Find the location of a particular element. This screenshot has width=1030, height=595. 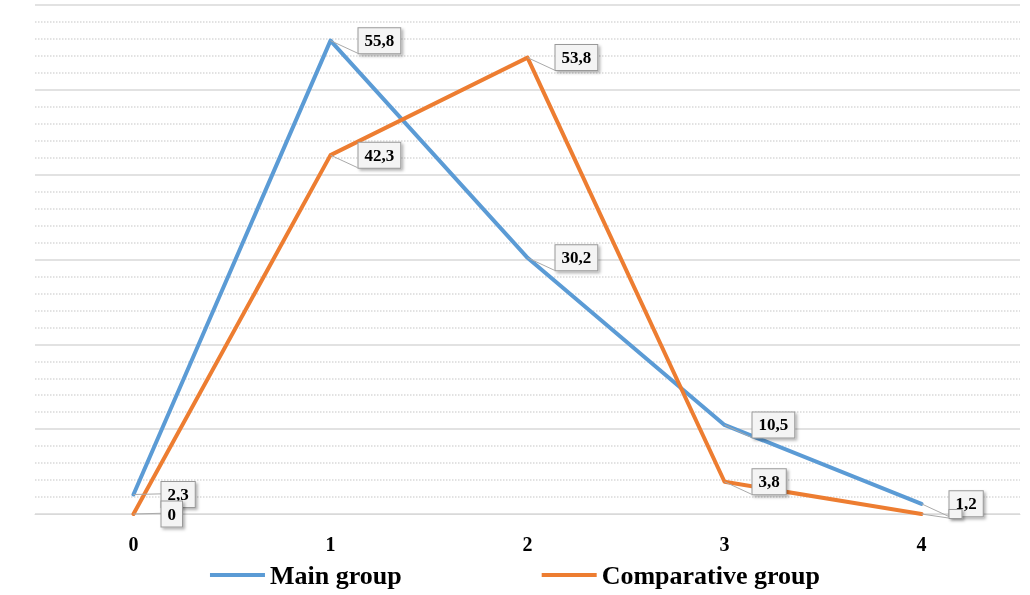

data-label: 53,8 is located at coordinates (576, 58).